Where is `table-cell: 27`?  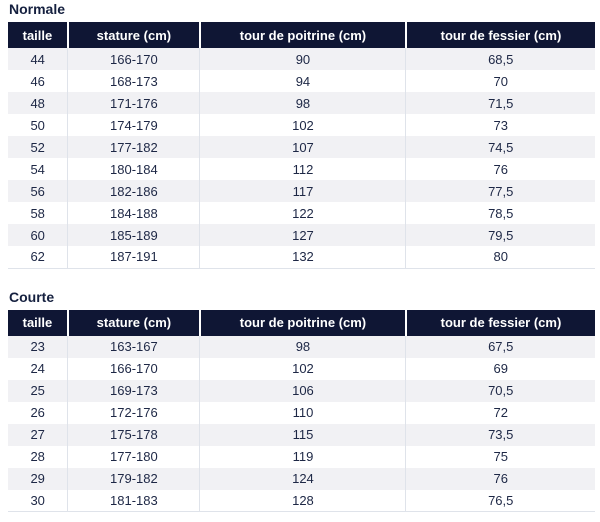
table-cell: 27 is located at coordinates (38, 434).